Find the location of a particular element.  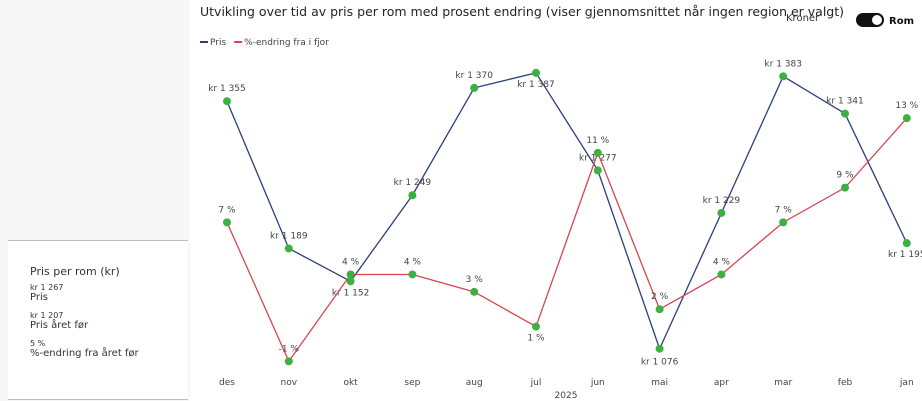

data-label: 2 % is located at coordinates (660, 297).